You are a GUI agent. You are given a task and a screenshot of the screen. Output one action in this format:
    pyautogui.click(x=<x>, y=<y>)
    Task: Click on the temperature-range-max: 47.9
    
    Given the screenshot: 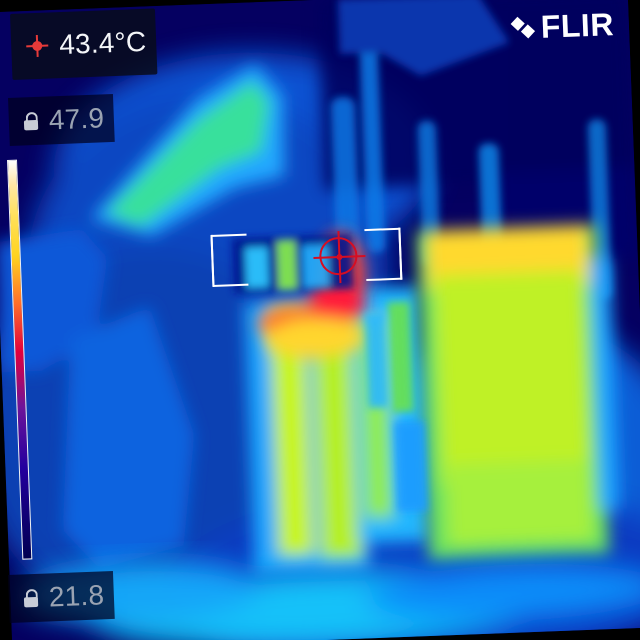 What is the action you would take?
    pyautogui.click(x=61, y=119)
    